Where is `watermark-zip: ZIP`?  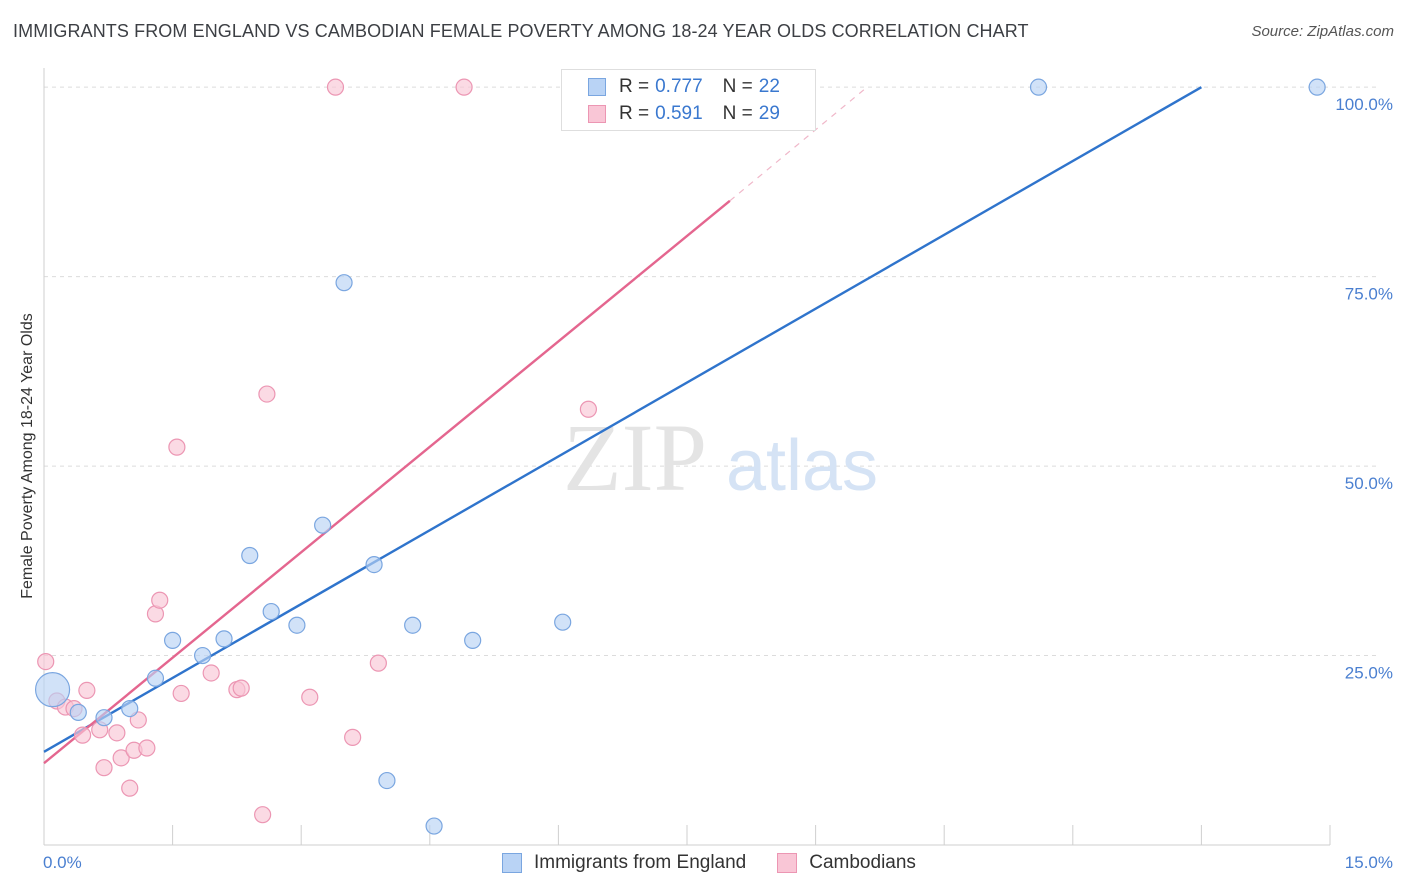
watermark-zip: ZIP is located at coordinates (635, 457).